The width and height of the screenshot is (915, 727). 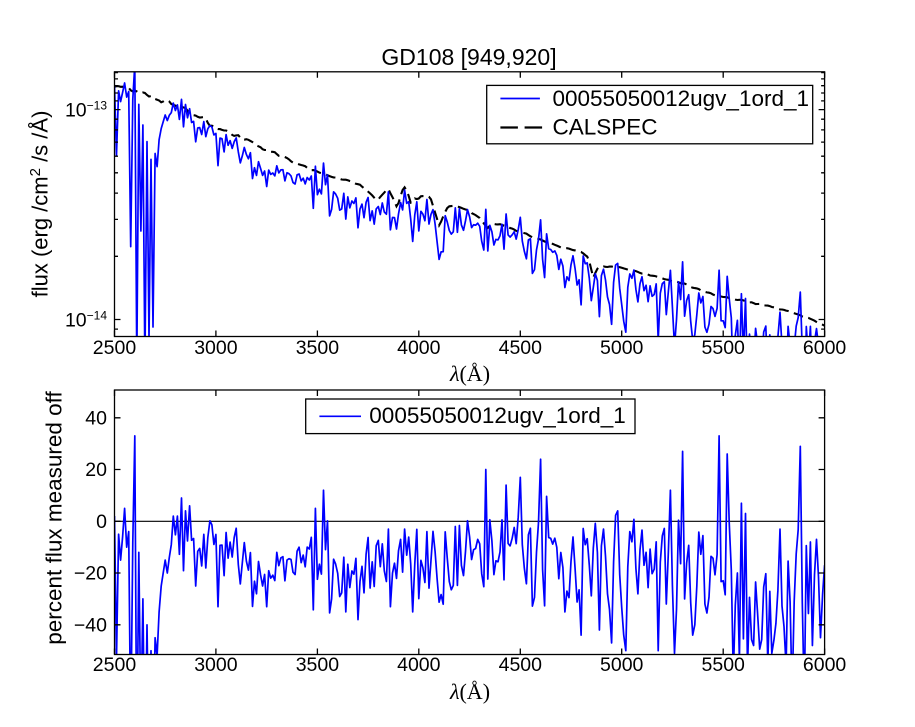 I want to click on svg-text: 20, so click(x=96, y=470).